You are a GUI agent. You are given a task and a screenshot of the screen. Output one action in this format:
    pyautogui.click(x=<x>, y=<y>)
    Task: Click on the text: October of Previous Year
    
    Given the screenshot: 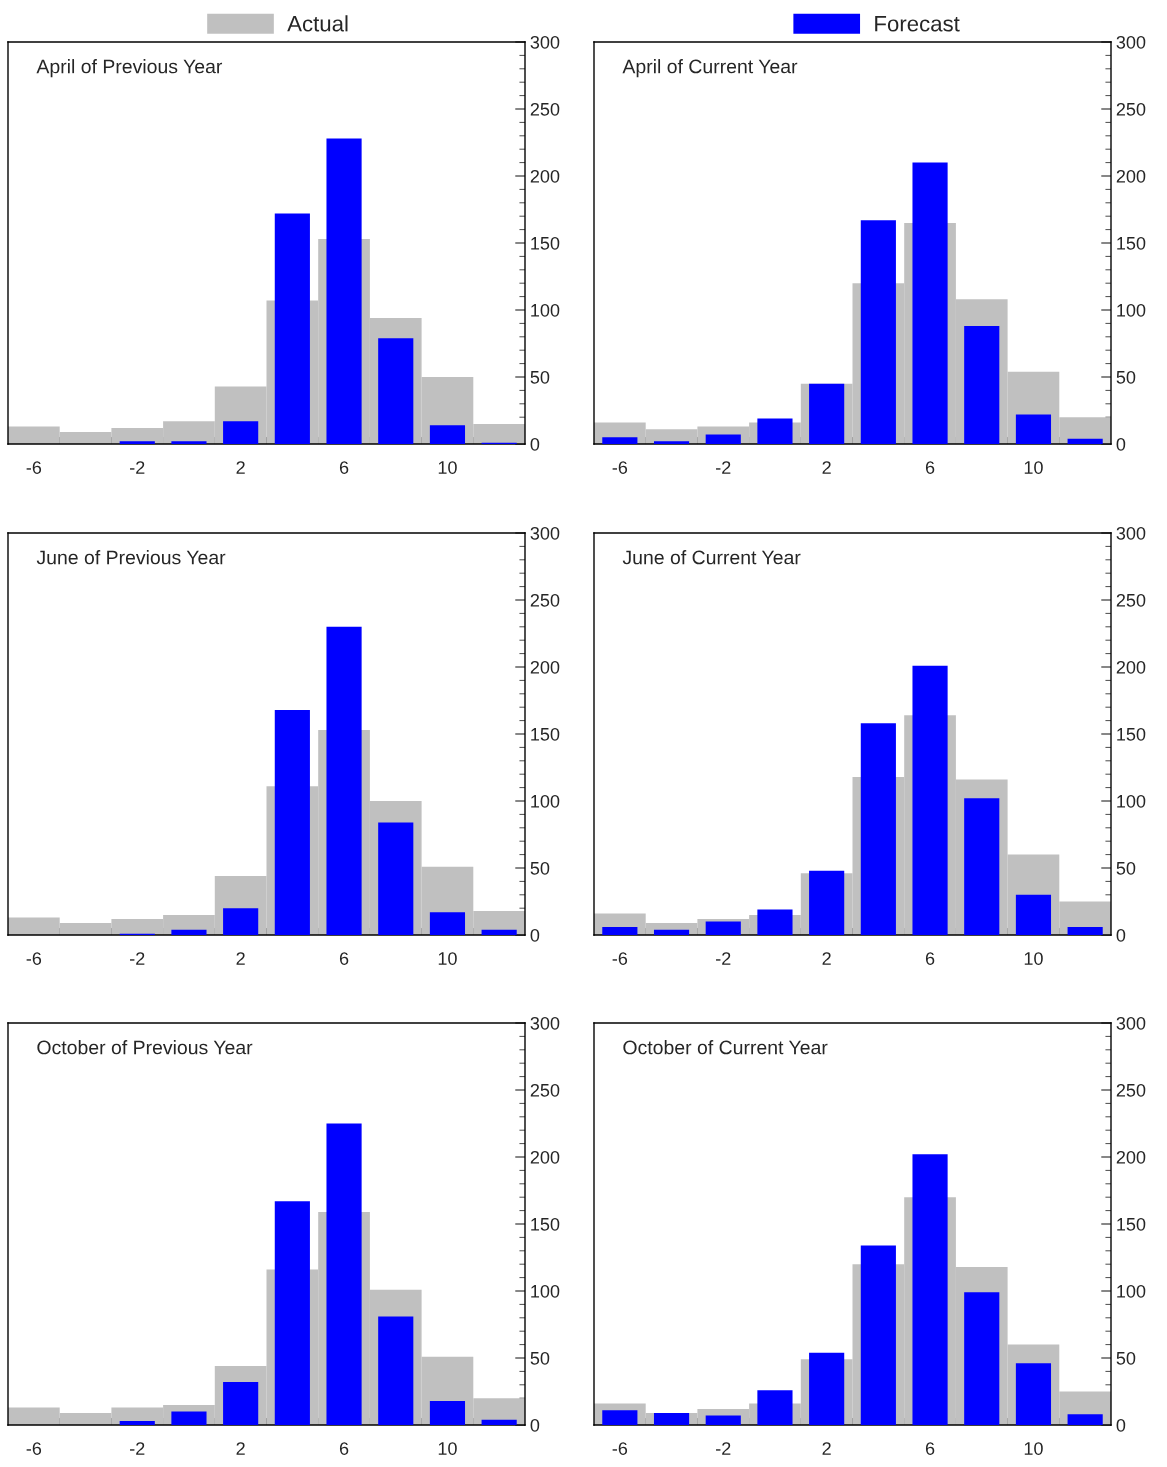 What is the action you would take?
    pyautogui.click(x=145, y=1047)
    